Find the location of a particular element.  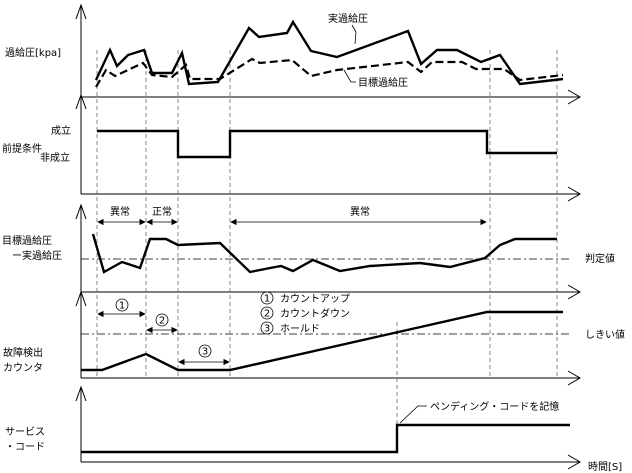

target-boost-line is located at coordinates (329, 72).